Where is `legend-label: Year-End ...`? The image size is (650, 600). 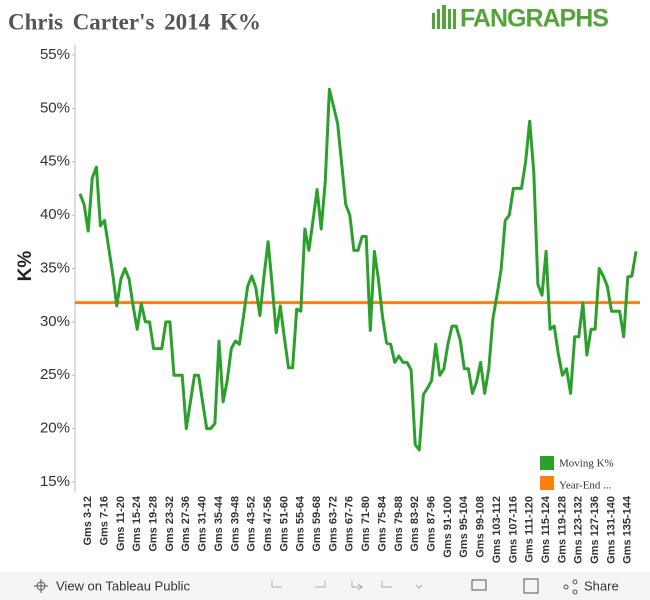 legend-label: Year-End ... is located at coordinates (585, 486).